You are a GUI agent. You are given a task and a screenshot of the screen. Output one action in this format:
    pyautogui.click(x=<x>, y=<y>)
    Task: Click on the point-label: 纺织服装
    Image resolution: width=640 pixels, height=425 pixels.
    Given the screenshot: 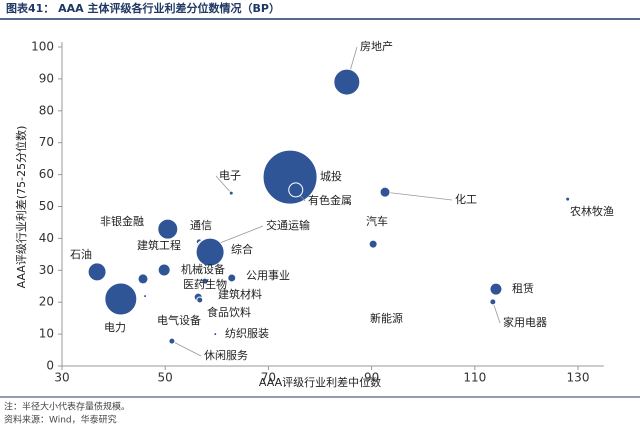 What is the action you would take?
    pyautogui.click(x=247, y=333)
    